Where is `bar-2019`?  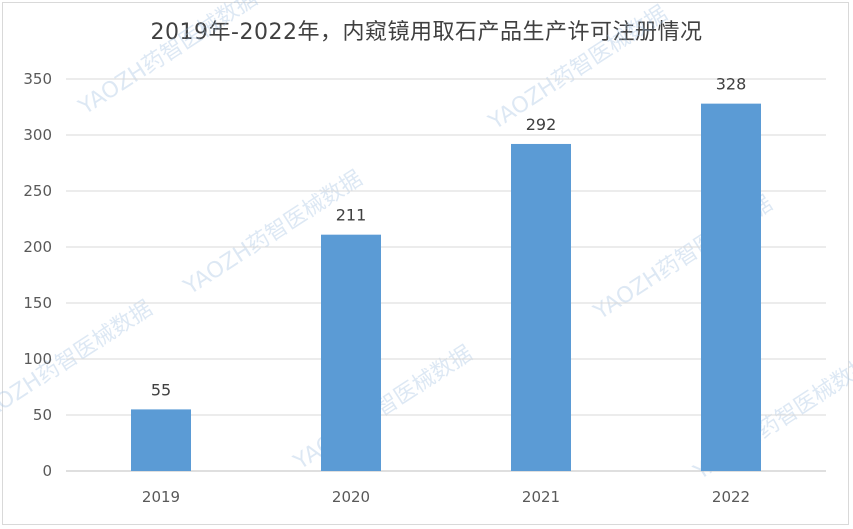
bar-2019 is located at coordinates (161, 440).